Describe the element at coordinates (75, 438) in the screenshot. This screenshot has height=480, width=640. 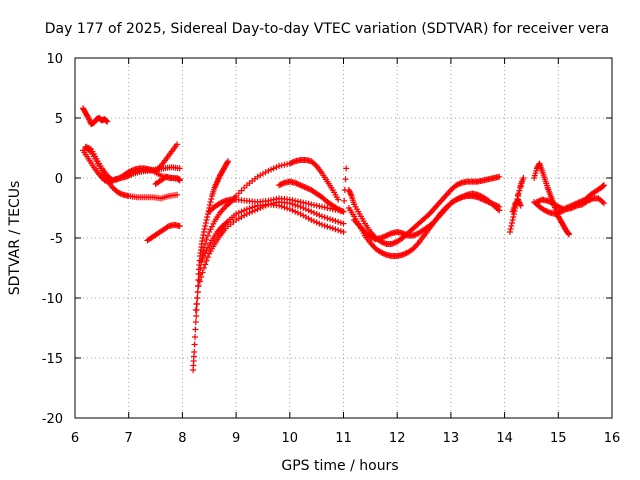
I see `x-tick-label: 6` at that location.